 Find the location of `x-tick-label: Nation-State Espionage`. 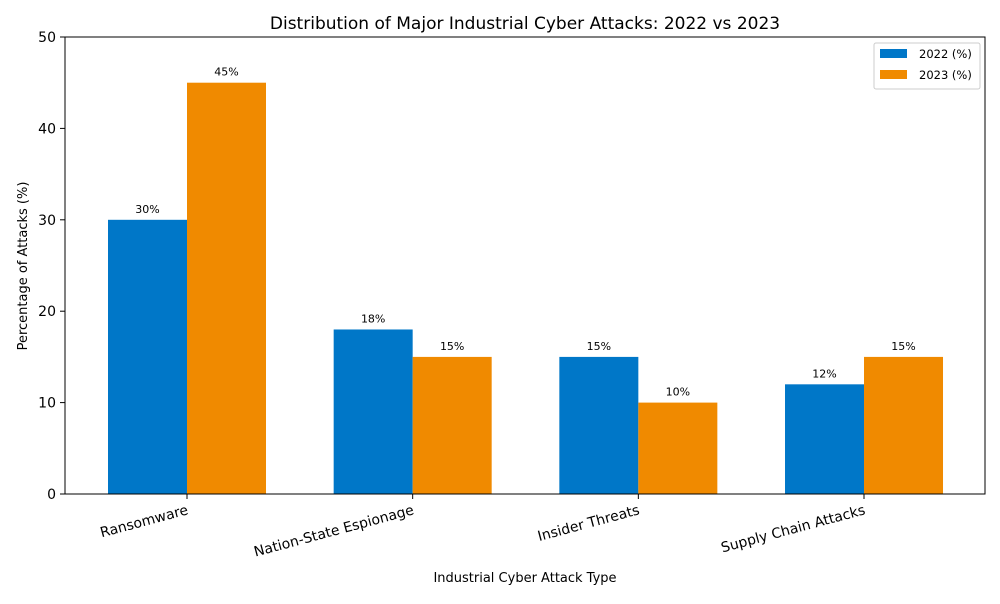

x-tick-label: Nation-State Espionage is located at coordinates (333, 531).